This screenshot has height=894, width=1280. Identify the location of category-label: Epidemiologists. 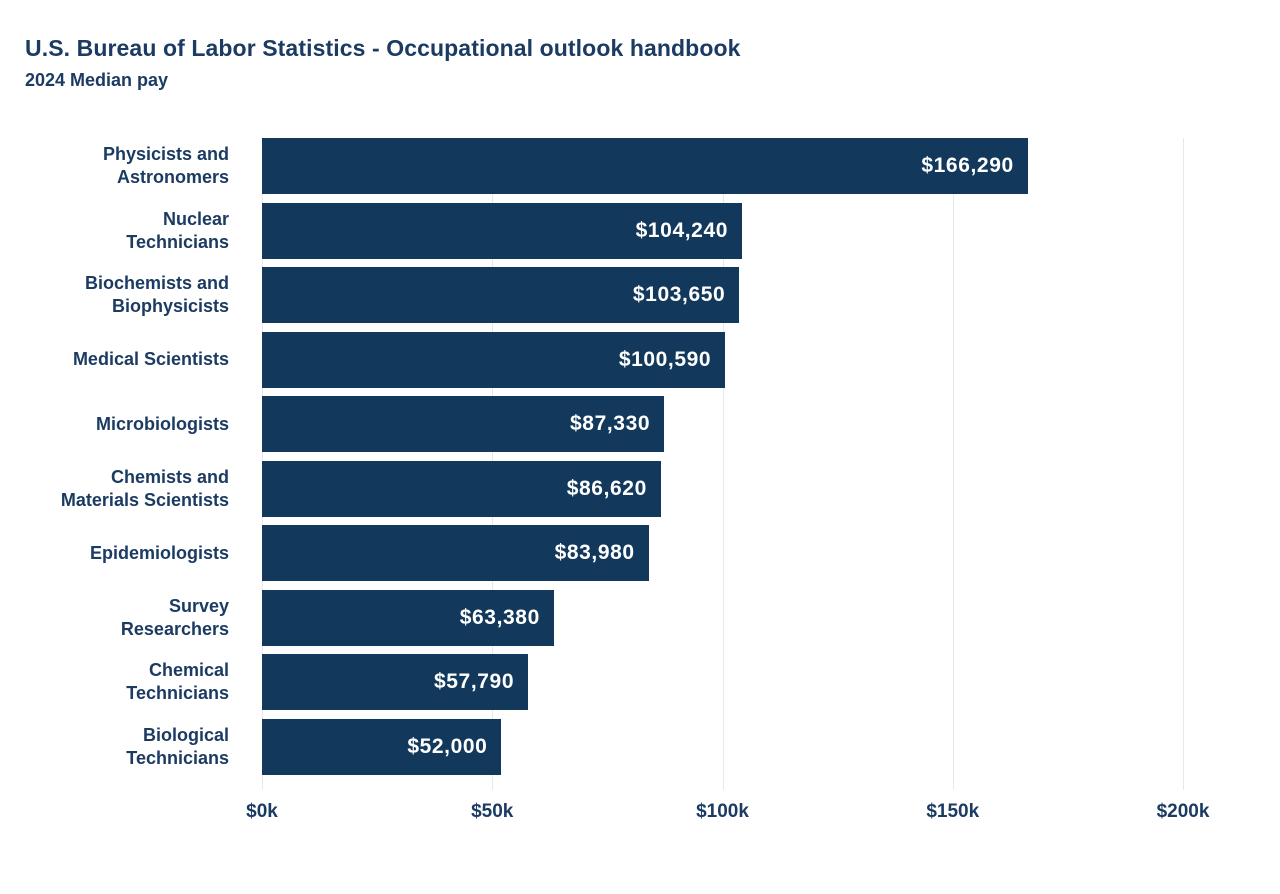
(159, 552).